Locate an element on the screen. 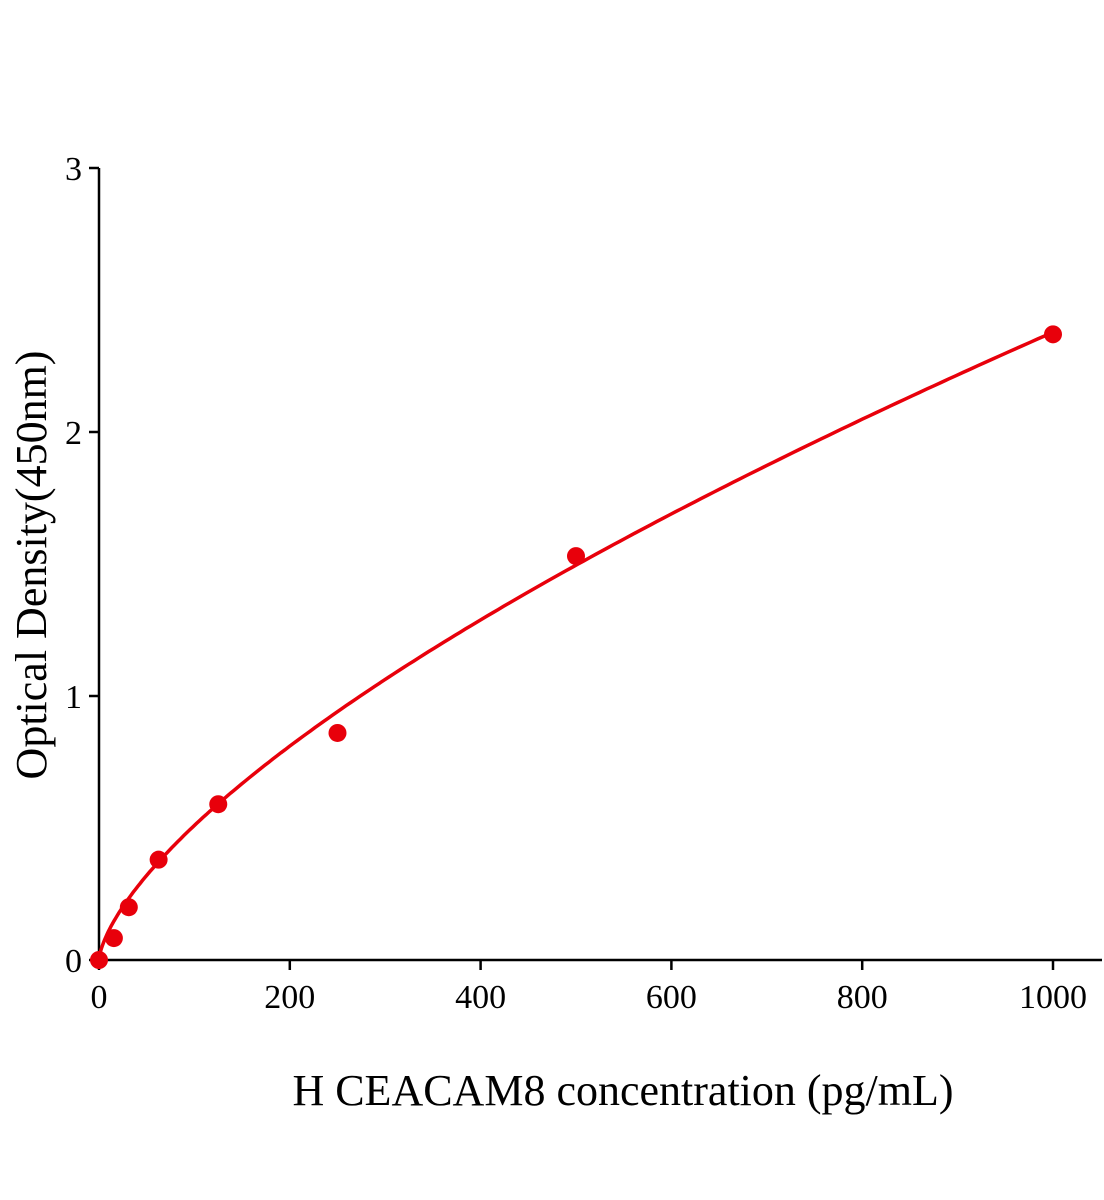 The image size is (1104, 1200). x-tick-label: 800 is located at coordinates (862, 997).